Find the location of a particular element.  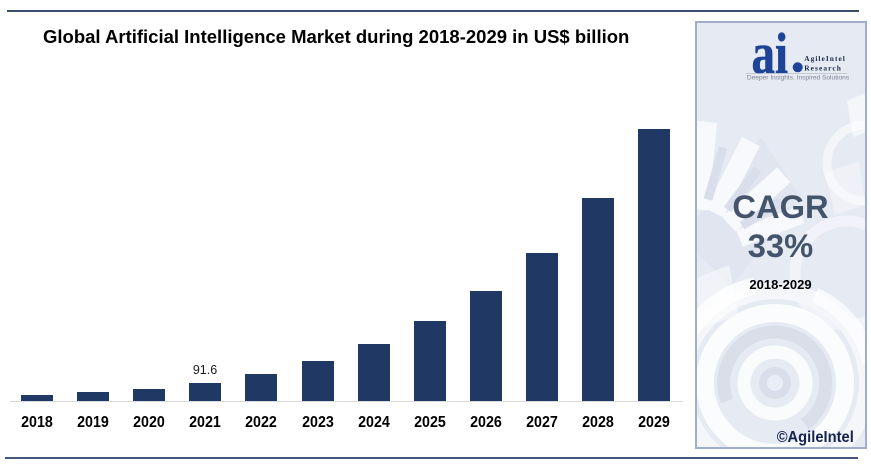

svg-text:Deeper Insights. Inspired Solu: Deeper Insights. Inspired Solutions is located at coordinates (797, 77).